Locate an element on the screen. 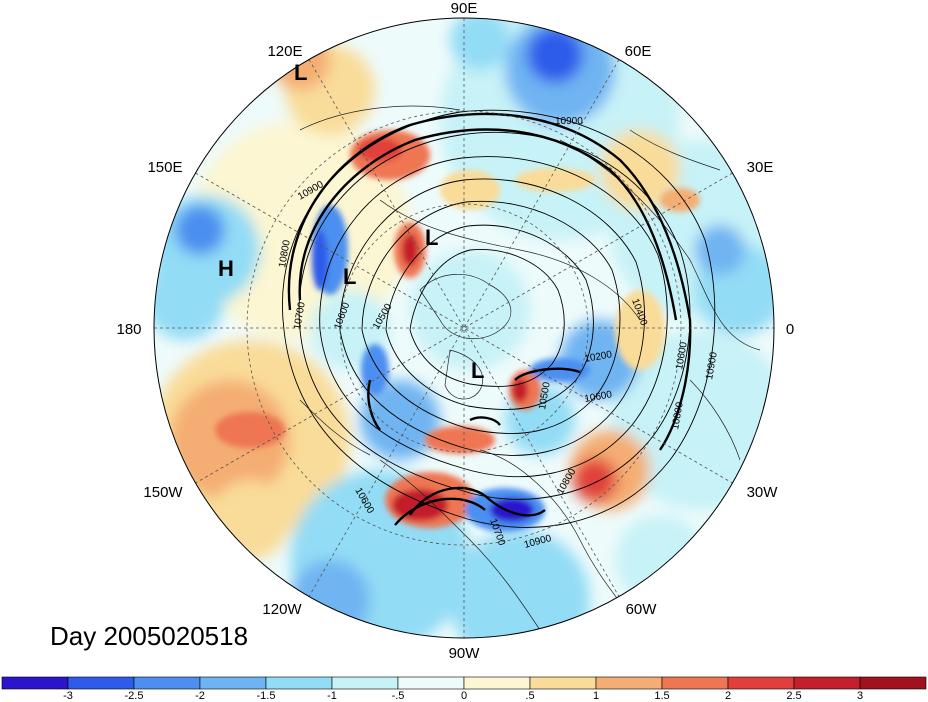  lon-label-180: 180 is located at coordinates (128, 329).